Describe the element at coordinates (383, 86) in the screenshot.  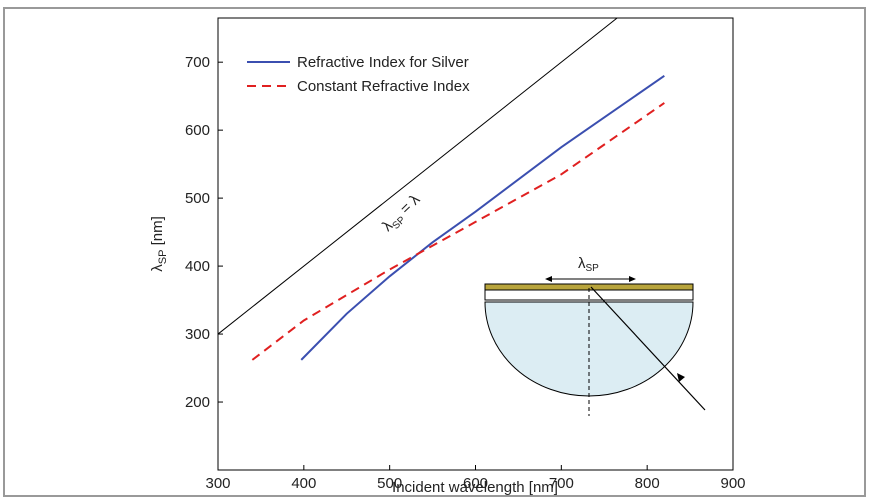
I see `legend-label: Constant Refractive Index` at that location.